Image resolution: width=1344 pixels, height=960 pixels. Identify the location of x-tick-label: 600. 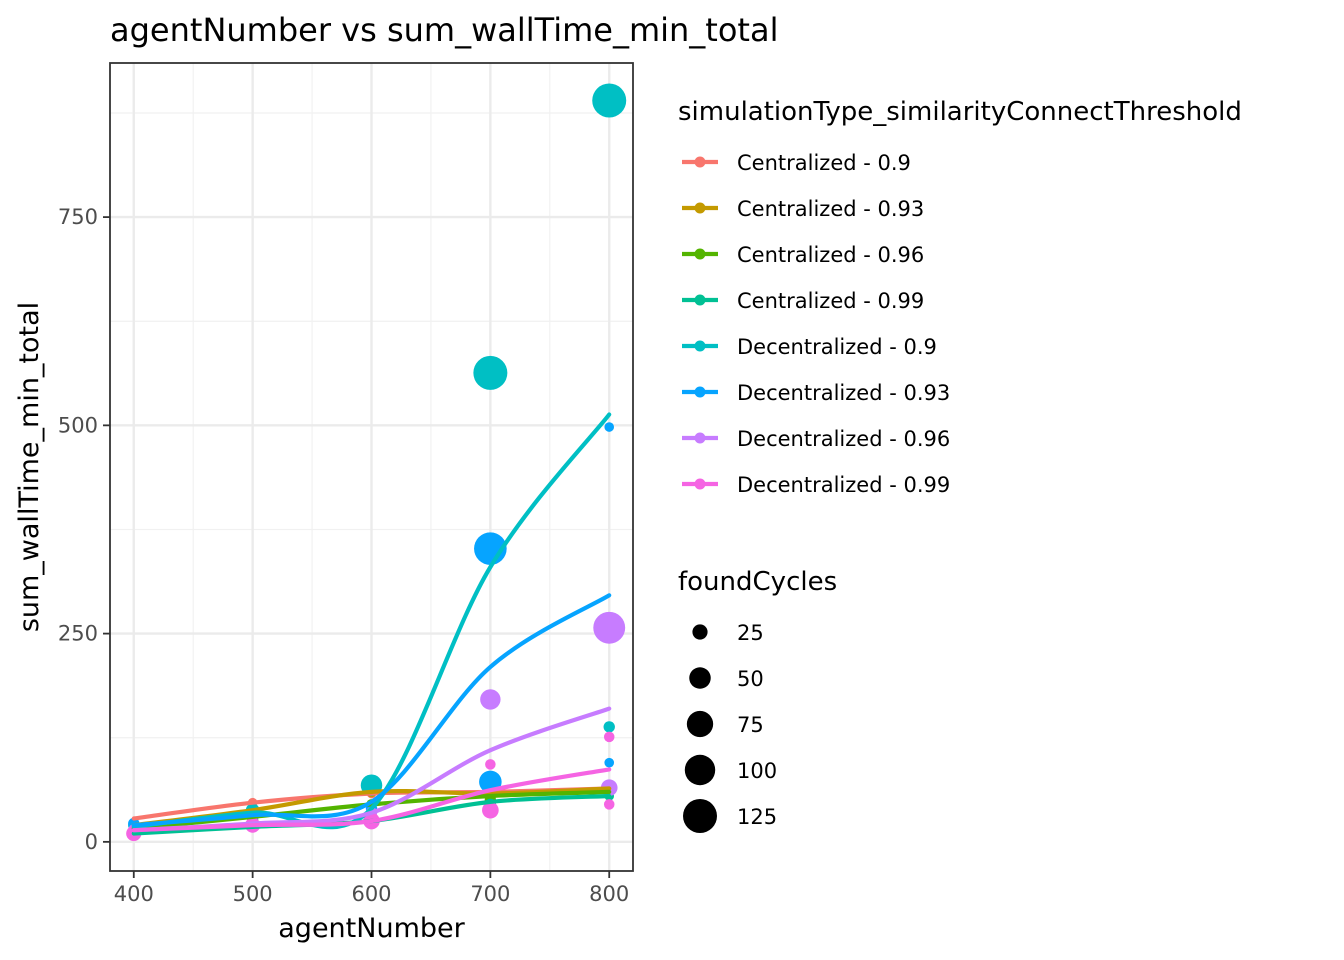
(371, 894).